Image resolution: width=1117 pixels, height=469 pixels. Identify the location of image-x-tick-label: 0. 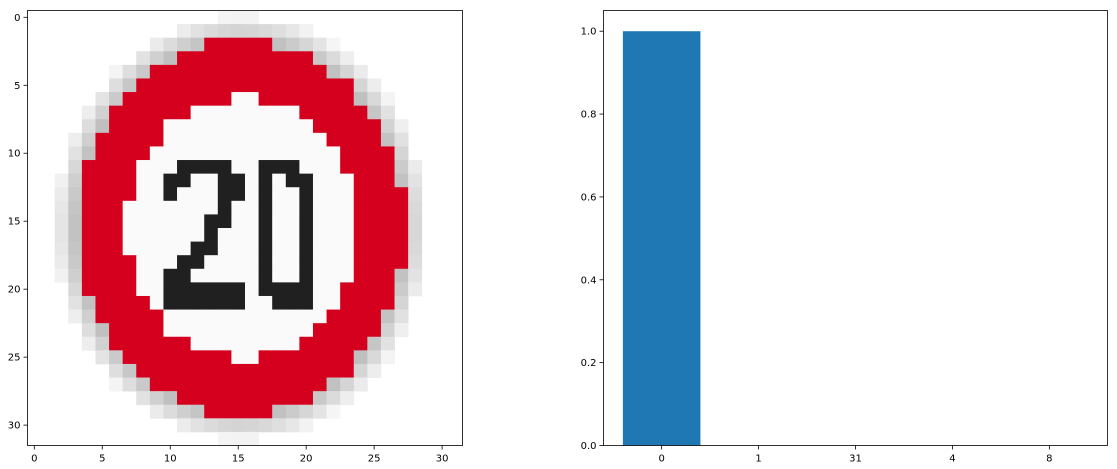
(34, 459).